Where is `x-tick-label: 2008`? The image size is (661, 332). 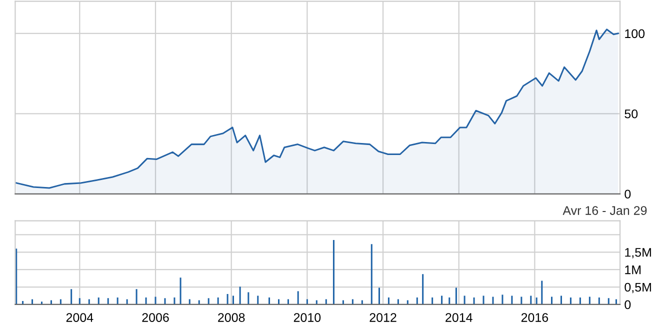 x-tick-label: 2008 is located at coordinates (231, 317).